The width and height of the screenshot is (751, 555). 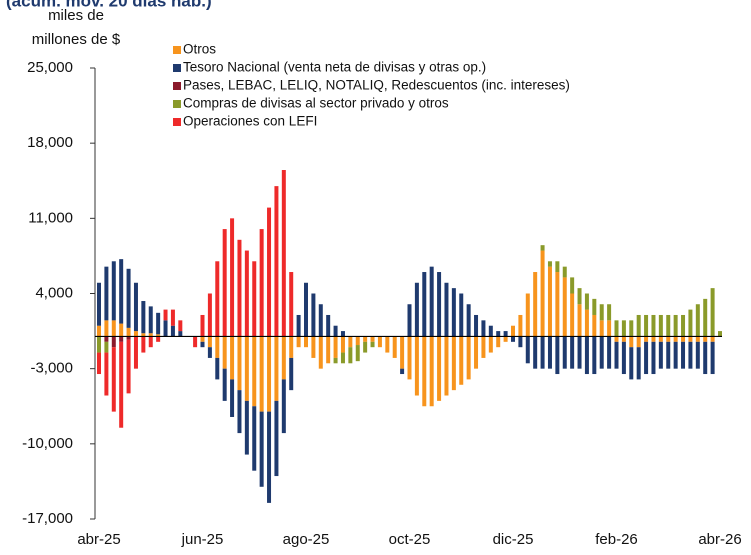 What do you see at coordinates (47, 518) in the screenshot?
I see `y-tick-label: -17,000` at bounding box center [47, 518].